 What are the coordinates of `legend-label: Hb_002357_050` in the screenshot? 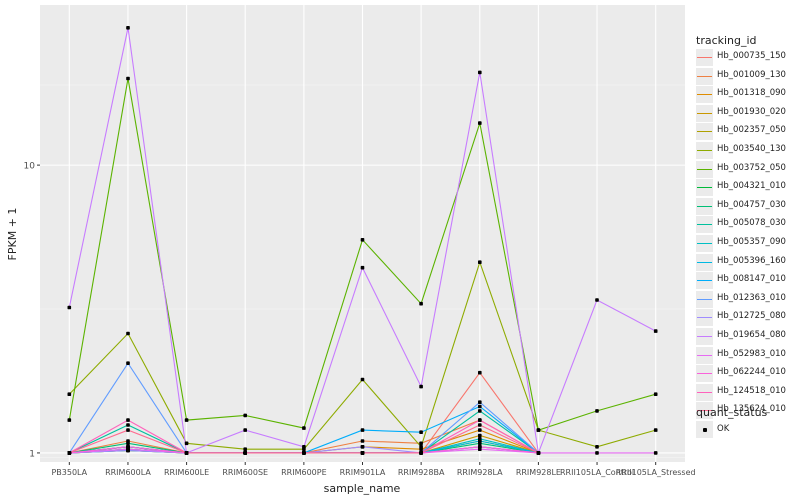 It's located at (751, 130).